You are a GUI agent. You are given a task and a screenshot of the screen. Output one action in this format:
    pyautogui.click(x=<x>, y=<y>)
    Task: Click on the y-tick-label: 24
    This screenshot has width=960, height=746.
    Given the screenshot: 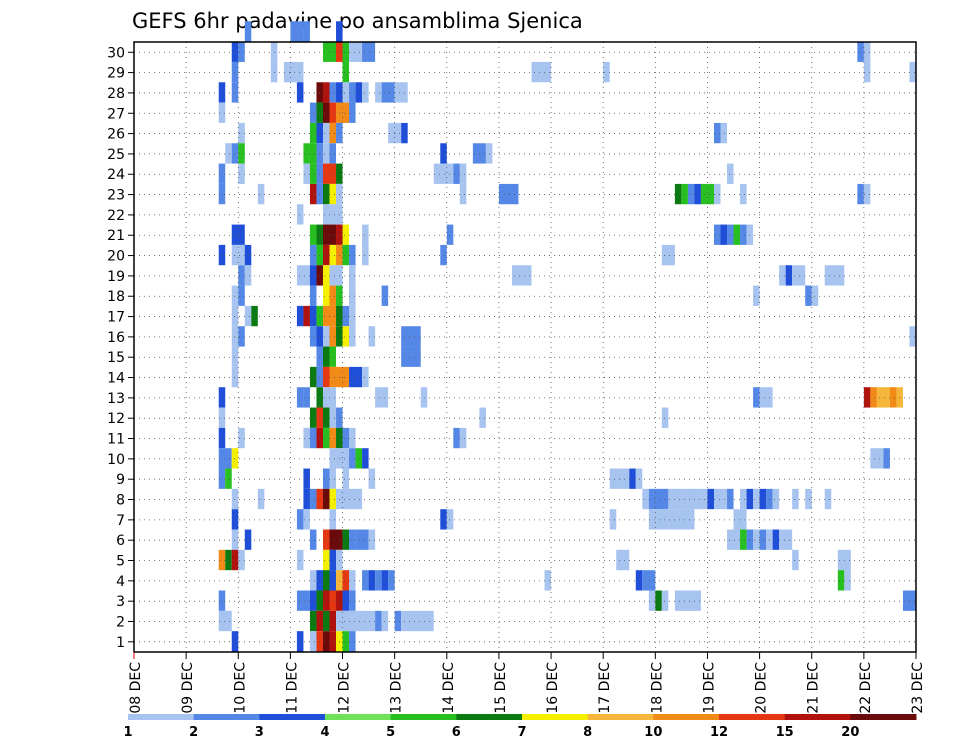 What is the action you would take?
    pyautogui.click(x=116, y=175)
    